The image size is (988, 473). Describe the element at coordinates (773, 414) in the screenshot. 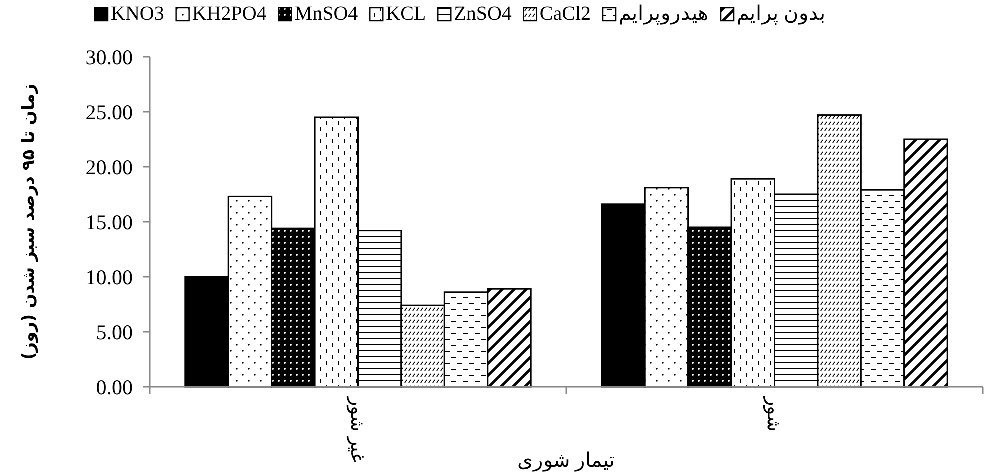

I see `x-tick-label: شور` at that location.